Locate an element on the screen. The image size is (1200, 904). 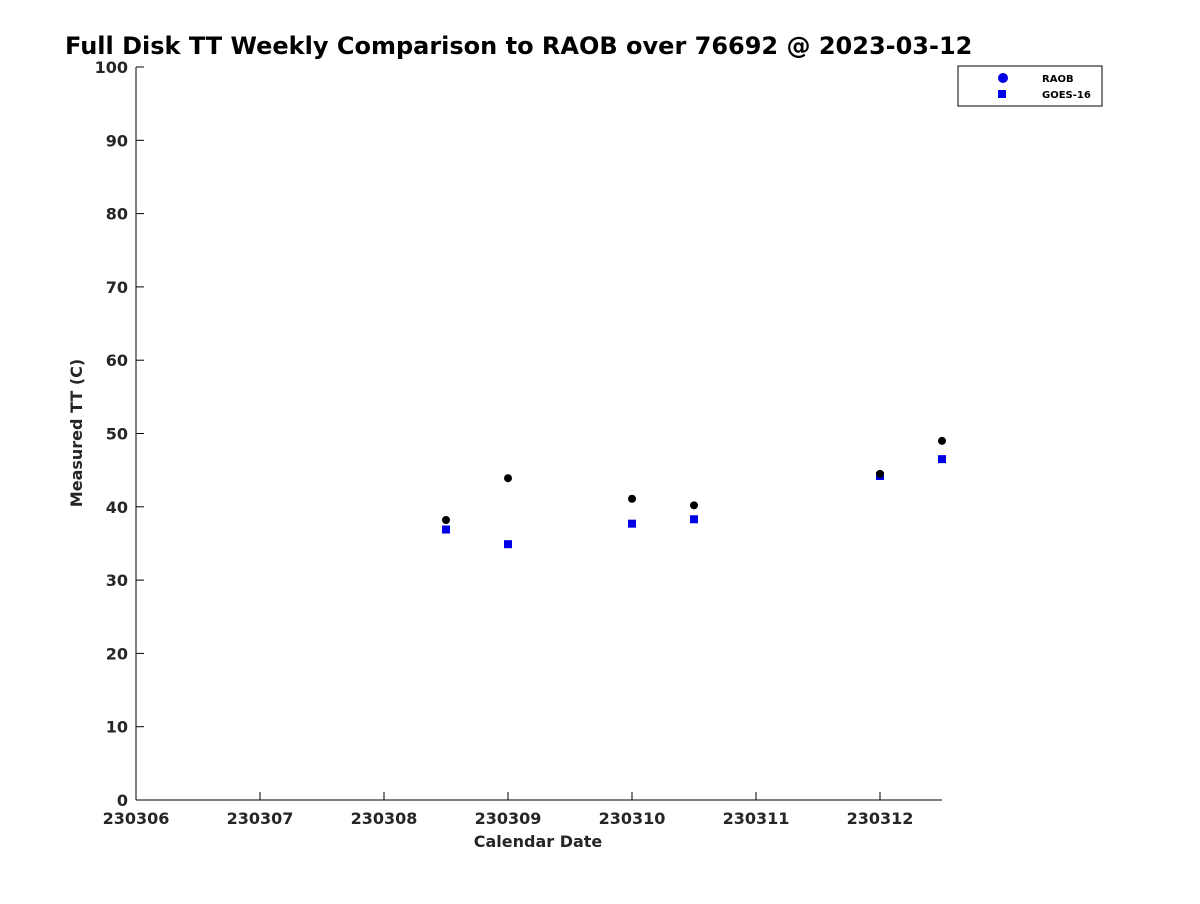
y-tick-label: 0 is located at coordinates (122, 800).